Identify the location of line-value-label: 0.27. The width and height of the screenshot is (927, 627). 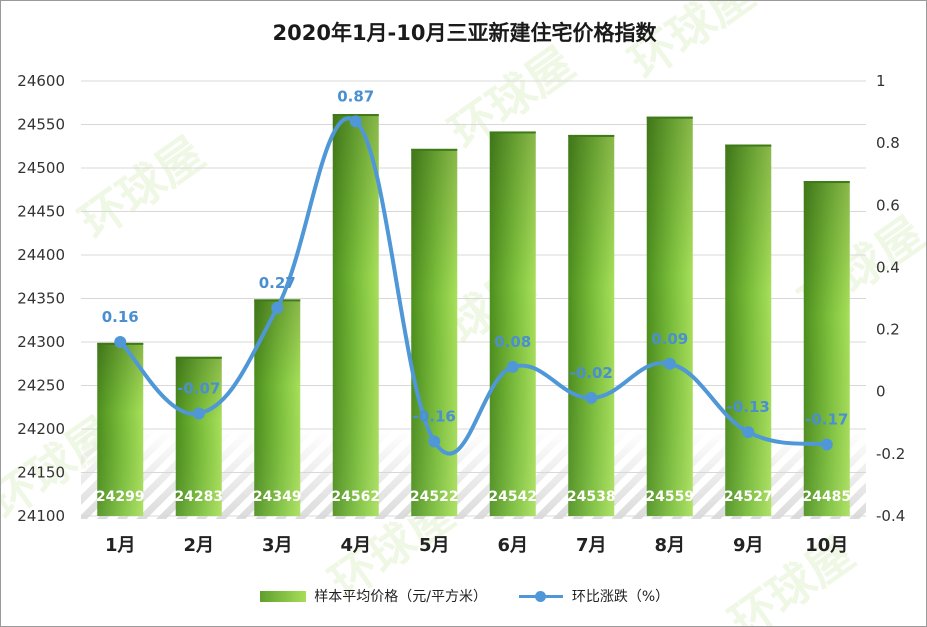
(277, 283).